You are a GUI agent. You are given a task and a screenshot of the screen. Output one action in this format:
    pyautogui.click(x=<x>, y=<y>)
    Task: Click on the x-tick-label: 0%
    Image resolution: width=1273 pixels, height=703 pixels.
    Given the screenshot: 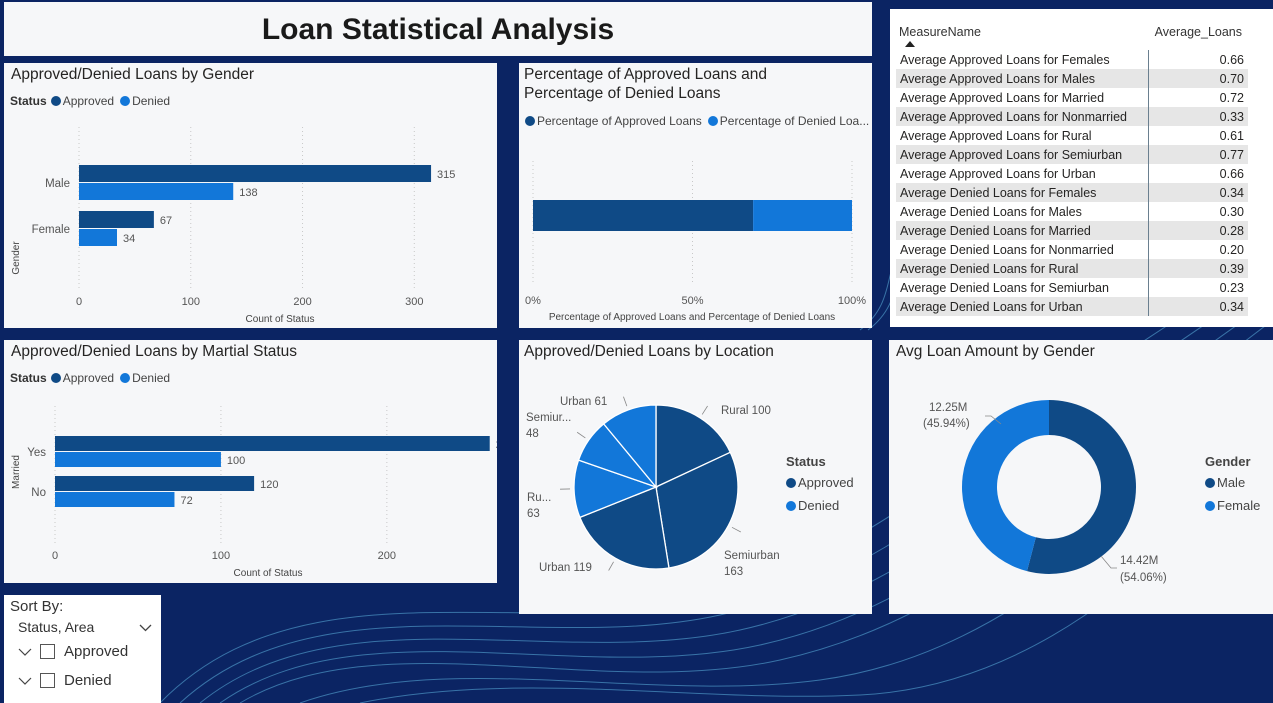 What is the action you would take?
    pyautogui.click(x=533, y=301)
    